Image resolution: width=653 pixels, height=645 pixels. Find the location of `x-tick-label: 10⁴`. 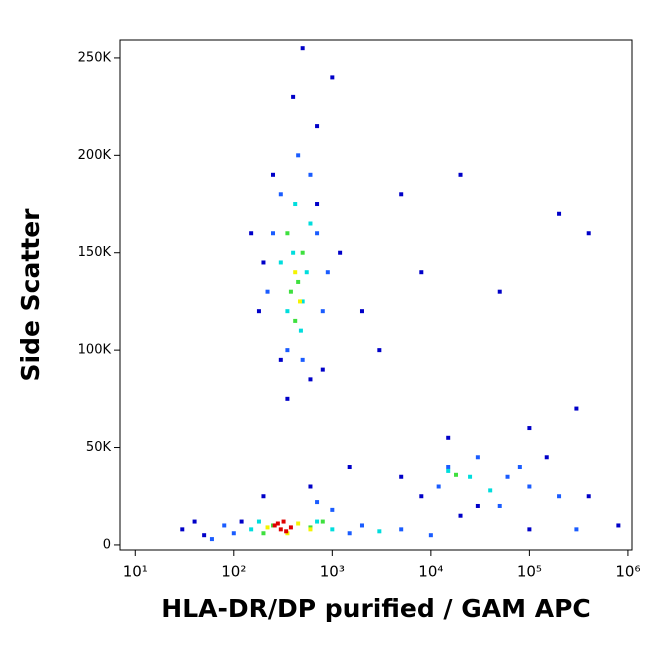

x-tick-label: 10⁴ is located at coordinates (430, 572).